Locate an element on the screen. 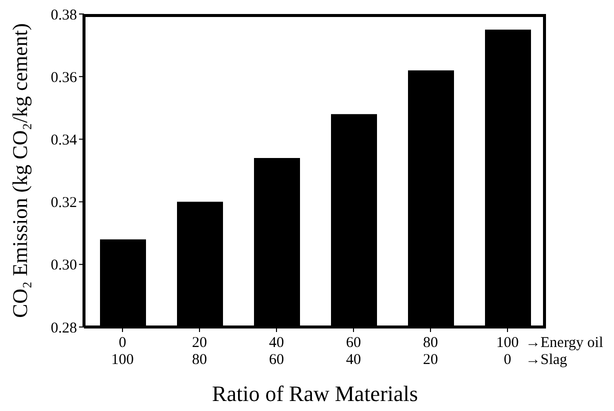 Image resolution: width=614 pixels, height=411 pixels. x-tick-label: 20 80 is located at coordinates (199, 351).